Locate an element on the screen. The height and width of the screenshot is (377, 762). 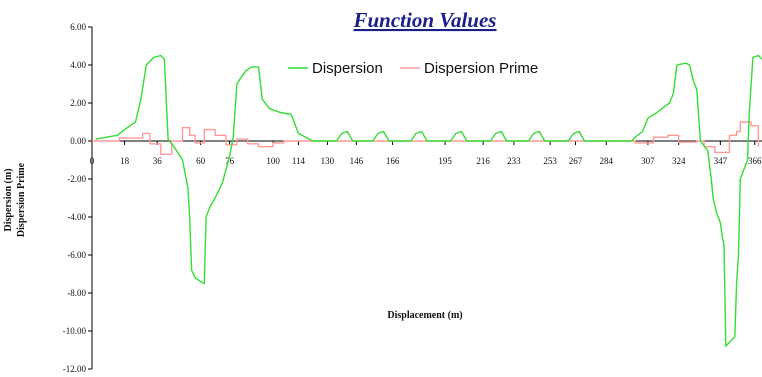
x-tick-label: 60 is located at coordinates (201, 161).